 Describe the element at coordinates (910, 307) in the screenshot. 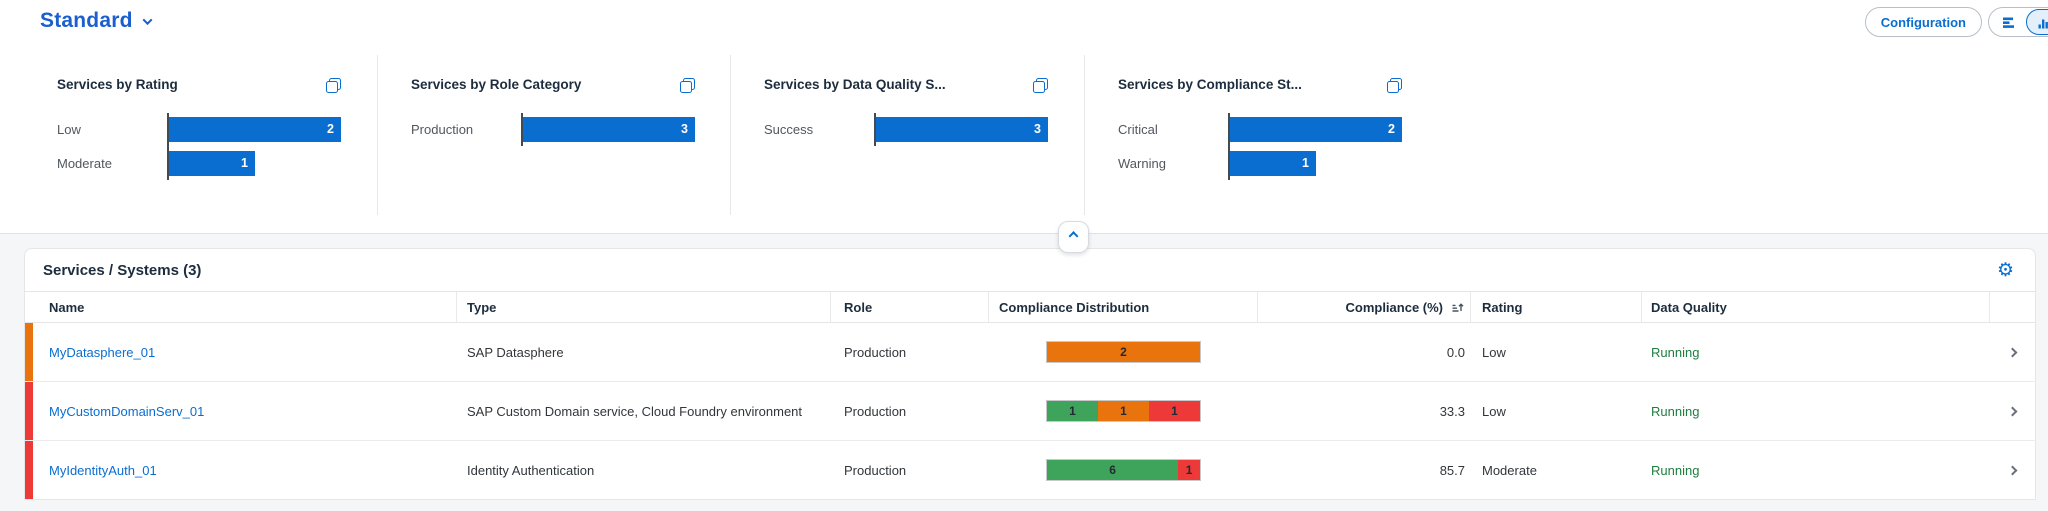

I see `column-header-role: Role` at that location.